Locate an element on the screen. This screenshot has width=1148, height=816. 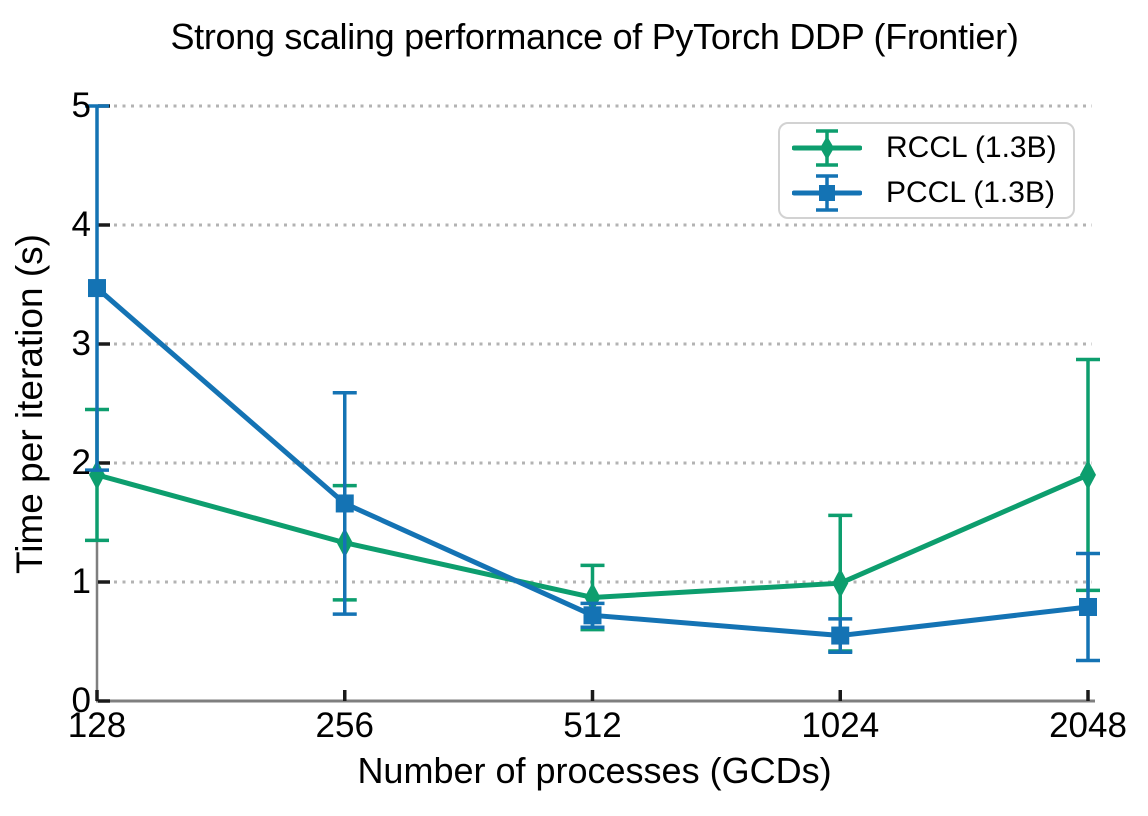
x-tick-label-256: 256 is located at coordinates (344, 725).